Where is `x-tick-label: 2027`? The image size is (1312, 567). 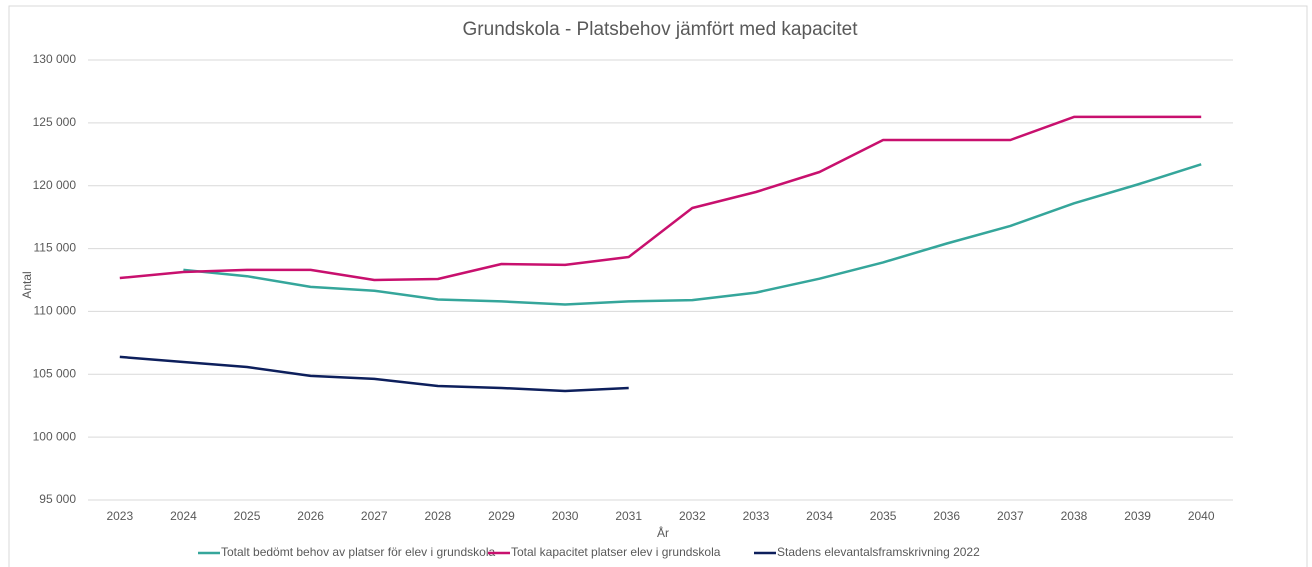
x-tick-label: 2027 is located at coordinates (374, 516).